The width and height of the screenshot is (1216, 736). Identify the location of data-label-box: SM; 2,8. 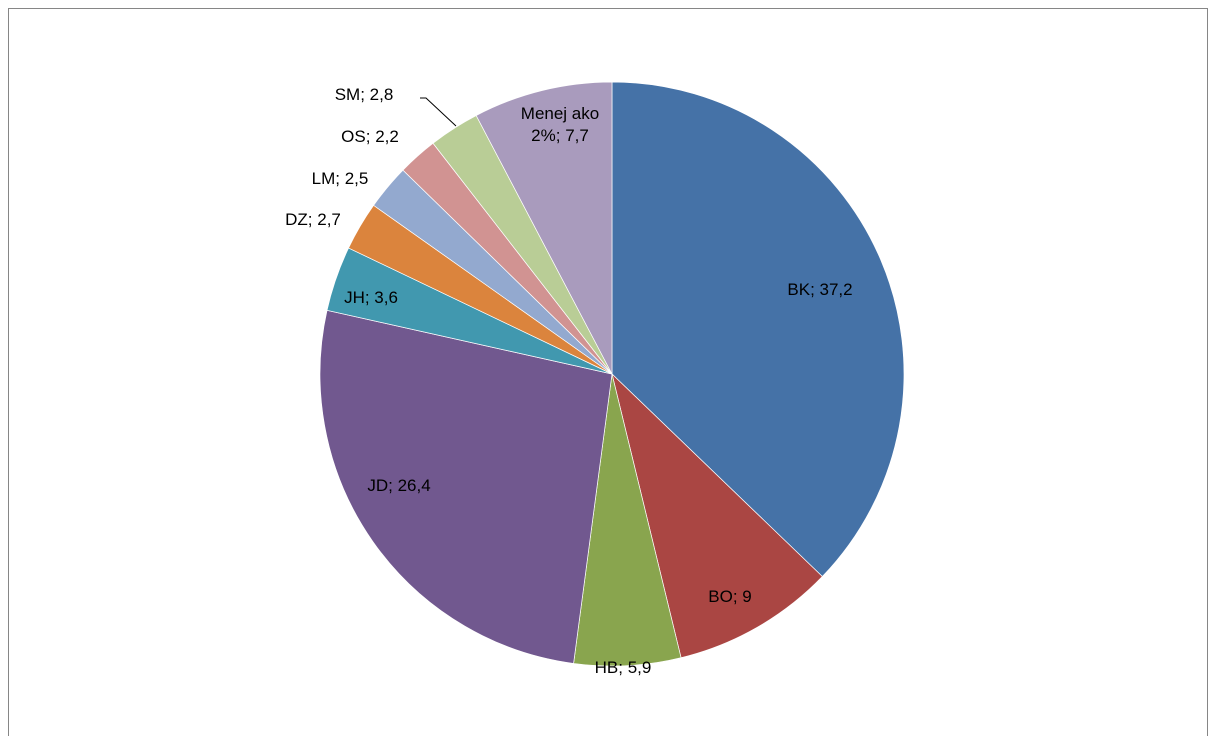
(364, 95).